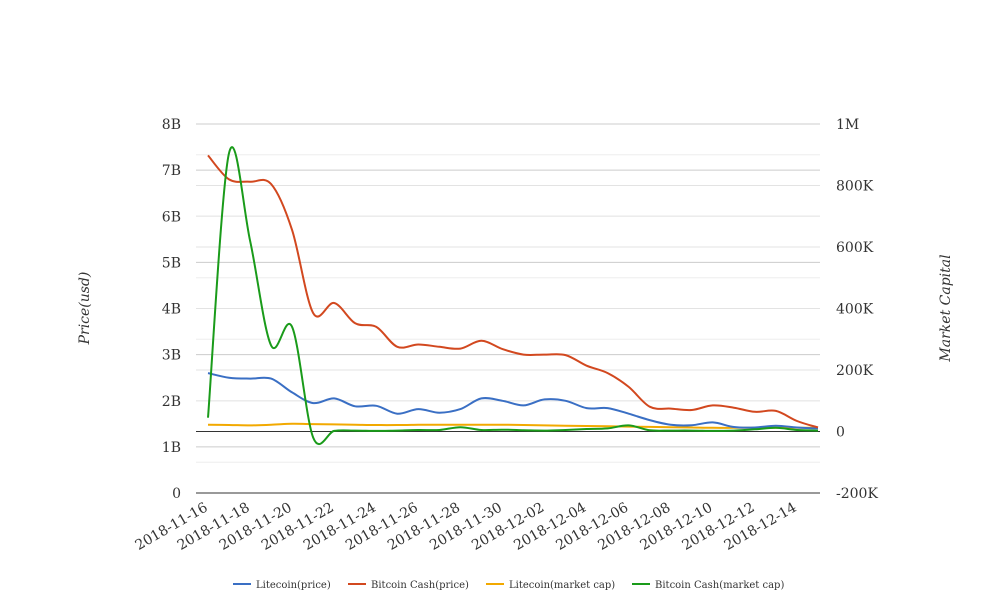 This screenshot has width=1008, height=616. Describe the element at coordinates (171, 356) in the screenshot. I see `y-left-tick-label: 3B` at that location.